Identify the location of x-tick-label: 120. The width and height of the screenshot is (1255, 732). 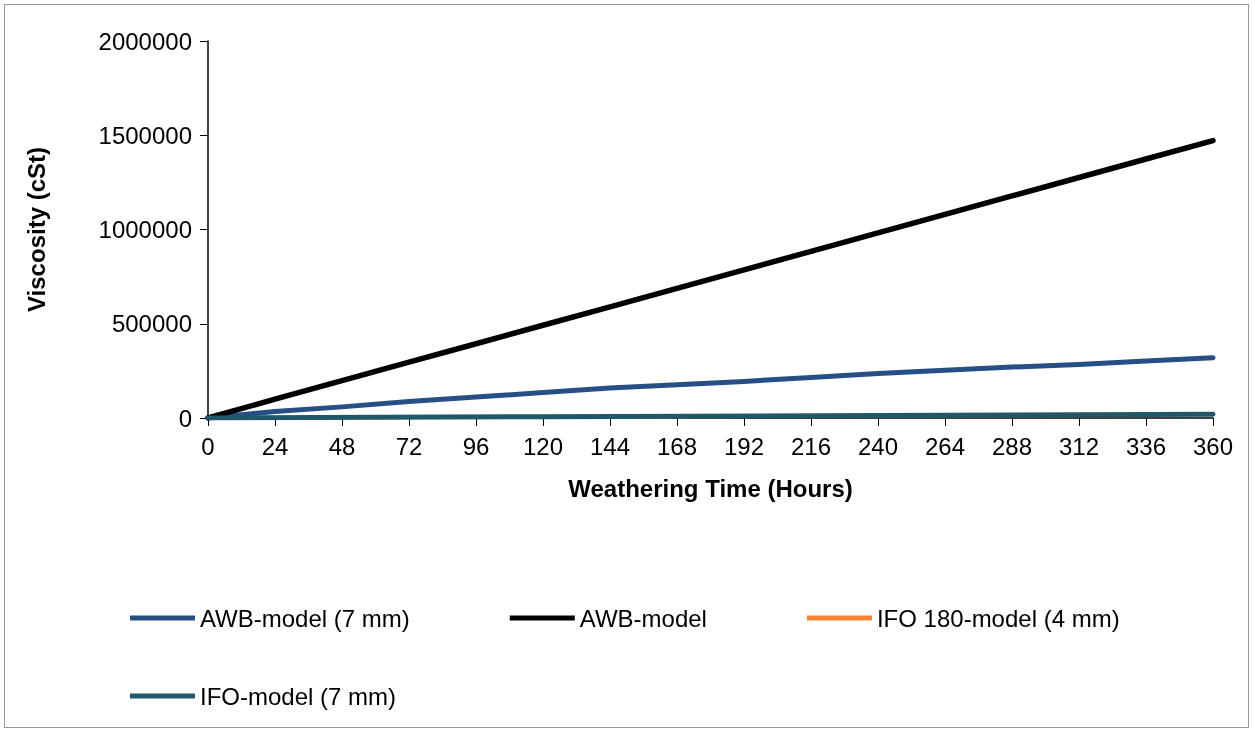
(543, 446).